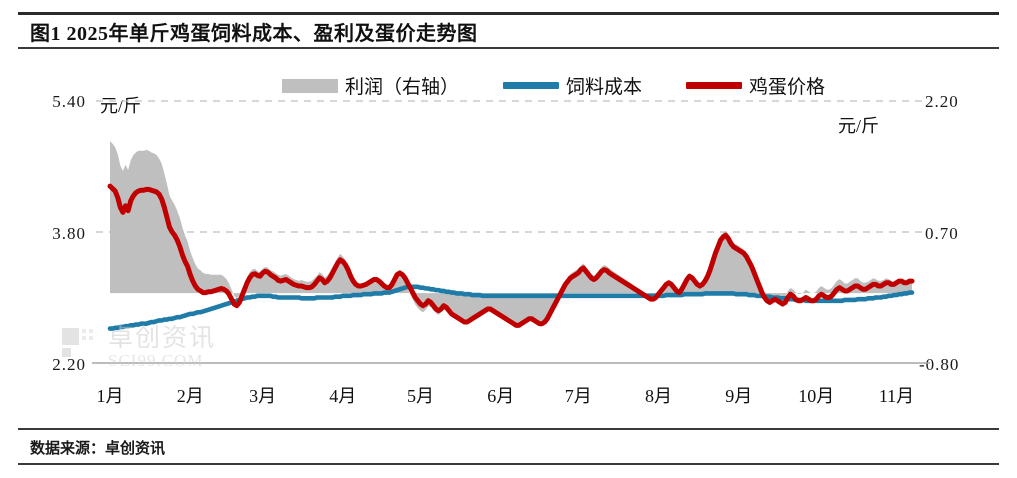  I want to click on chart-legend: 利润（右轴） 饲料成本 鸡蛋价格, so click(553, 85).